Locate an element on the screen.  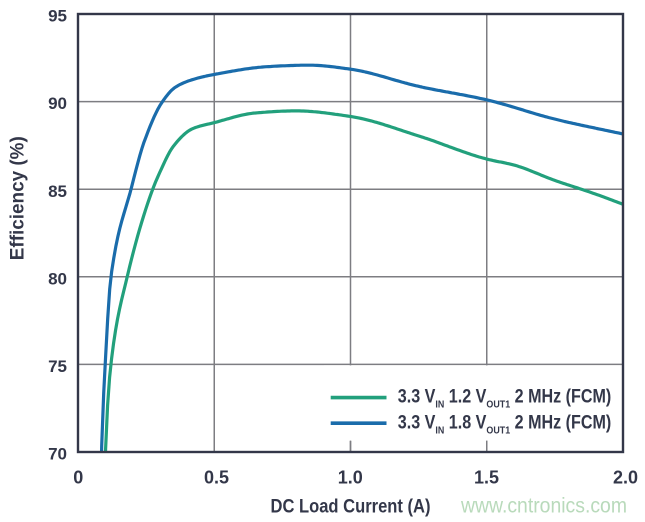
svg-text: 70 is located at coordinates (57, 454).